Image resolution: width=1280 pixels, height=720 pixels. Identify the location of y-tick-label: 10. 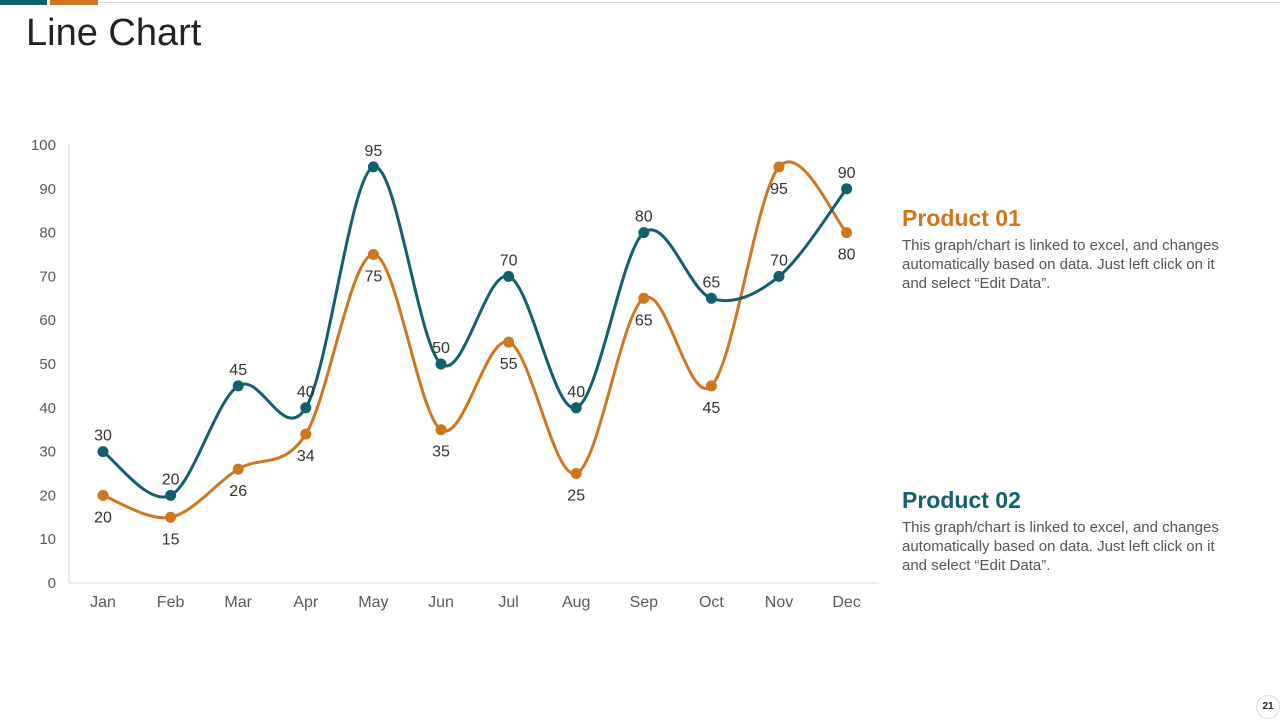
(47, 539).